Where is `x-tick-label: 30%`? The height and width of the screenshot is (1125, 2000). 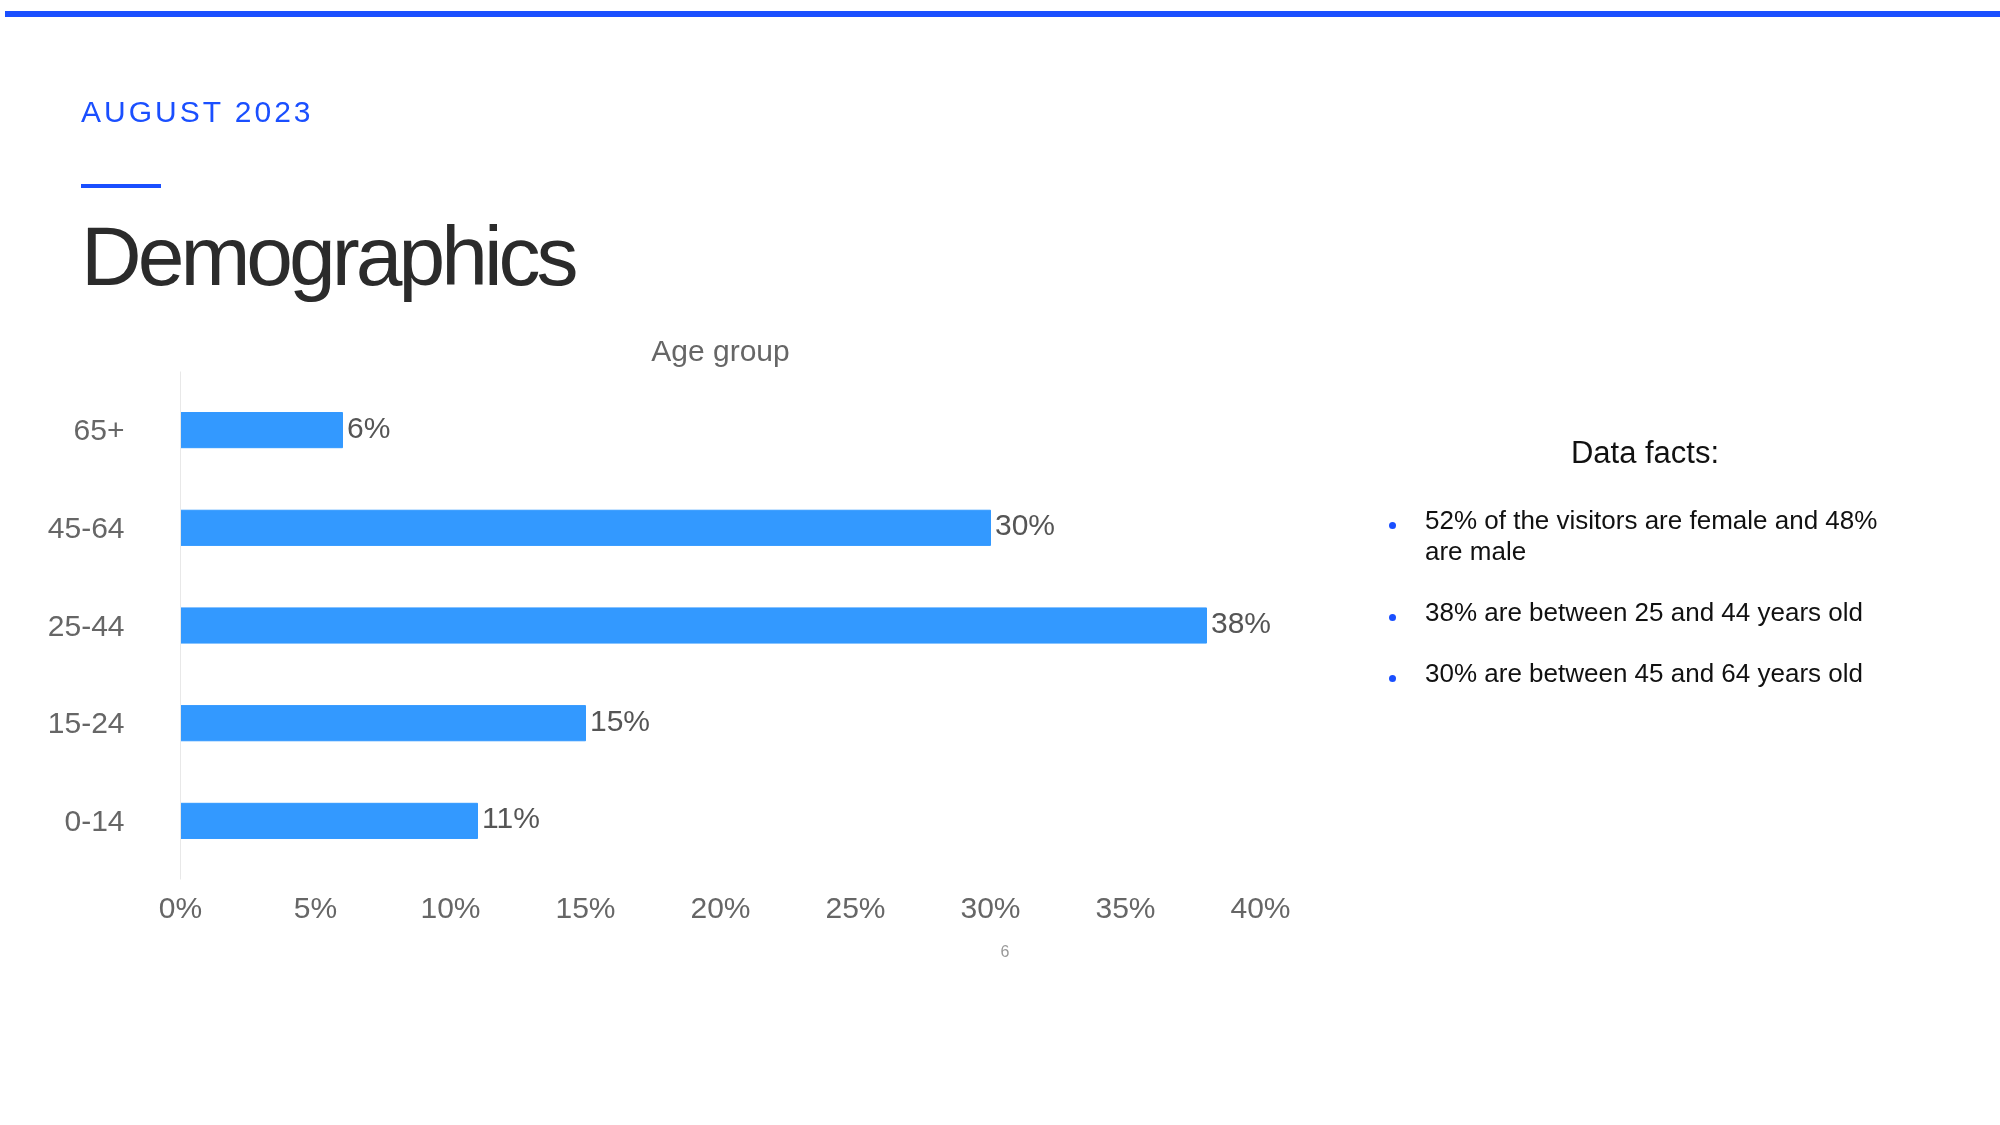
x-tick-label: 30% is located at coordinates (990, 907).